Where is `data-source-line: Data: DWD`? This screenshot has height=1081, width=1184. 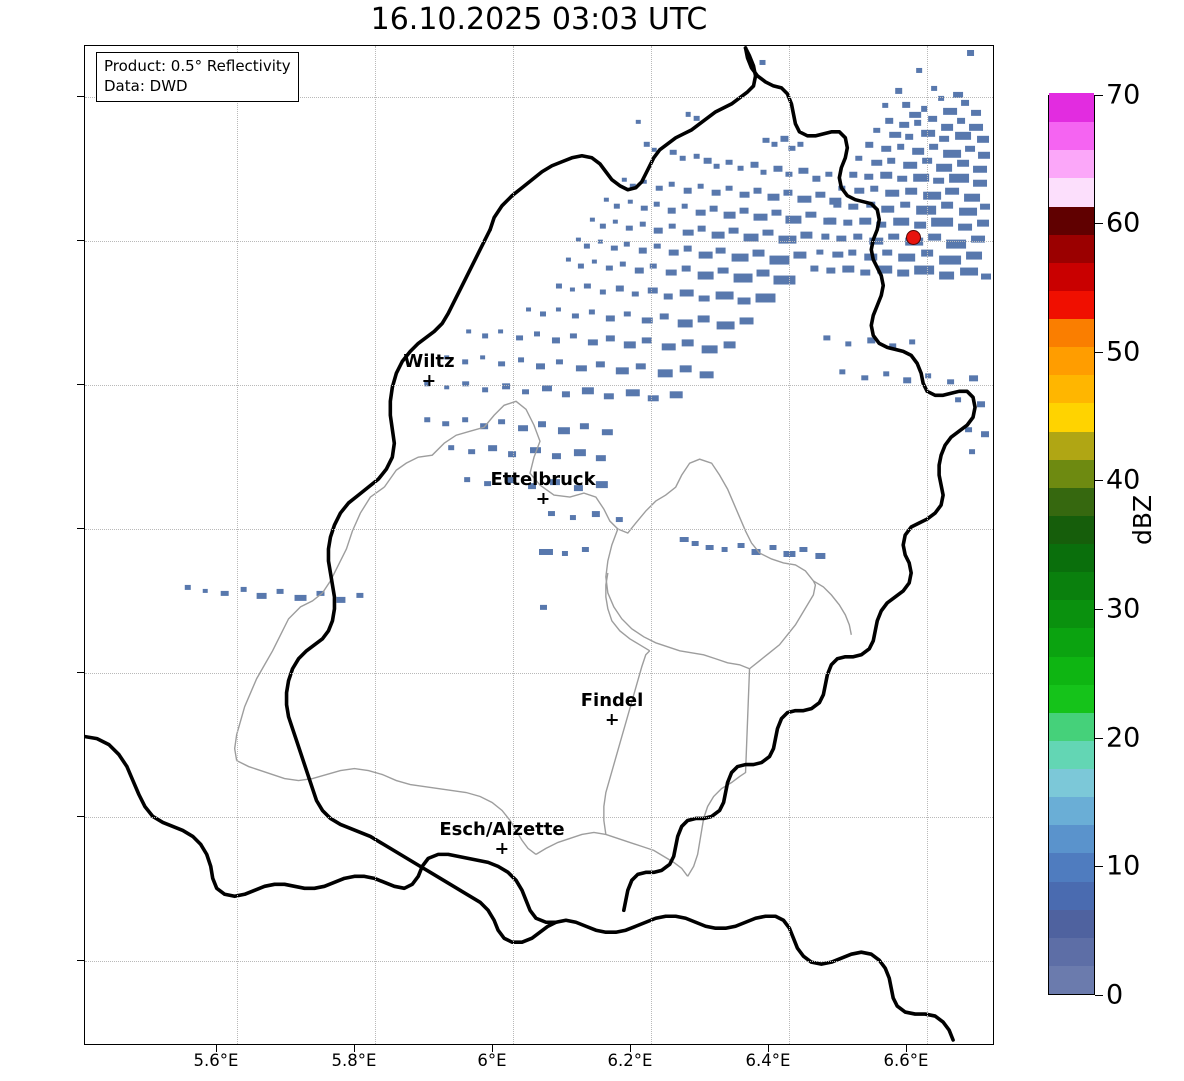 data-source-line: Data: DWD is located at coordinates (146, 86).